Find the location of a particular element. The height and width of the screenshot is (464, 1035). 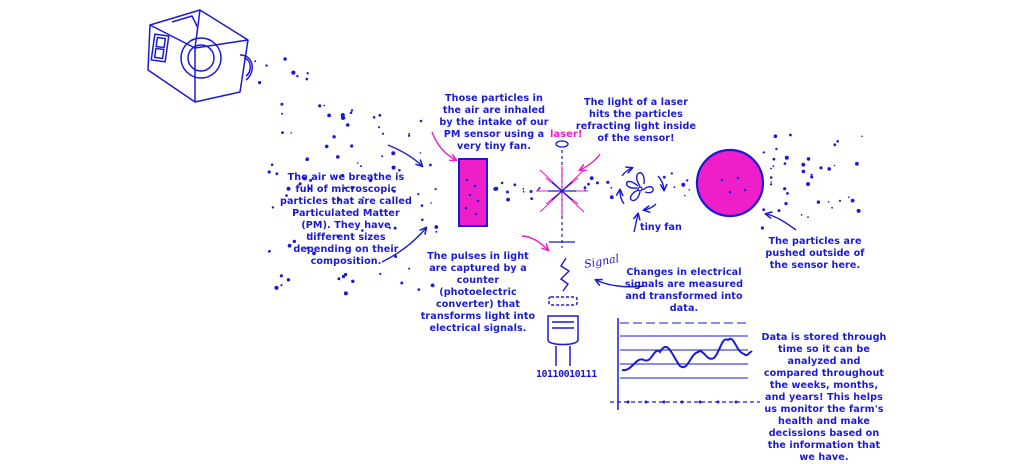

pm-sensor-device-icon is located at coordinates (200, 56).